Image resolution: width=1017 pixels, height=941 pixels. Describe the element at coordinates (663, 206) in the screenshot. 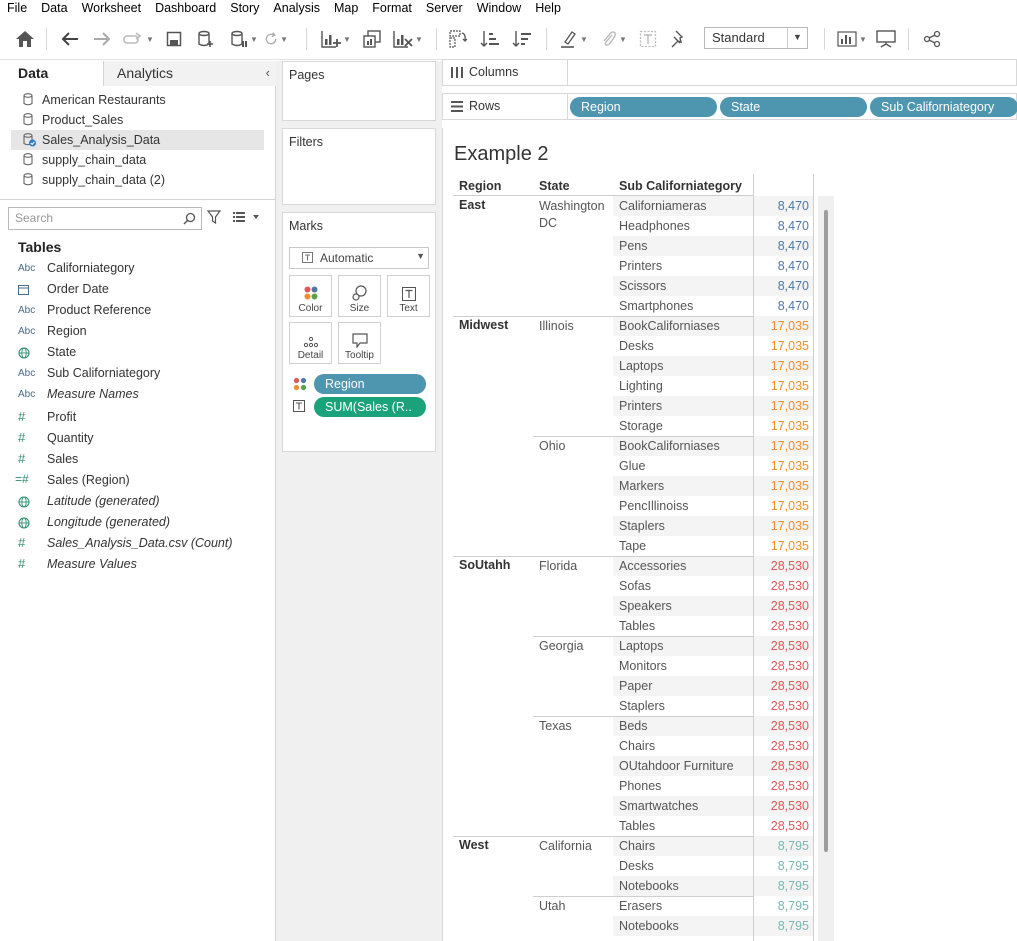

I see `sub-category-label: Californiameras` at that location.